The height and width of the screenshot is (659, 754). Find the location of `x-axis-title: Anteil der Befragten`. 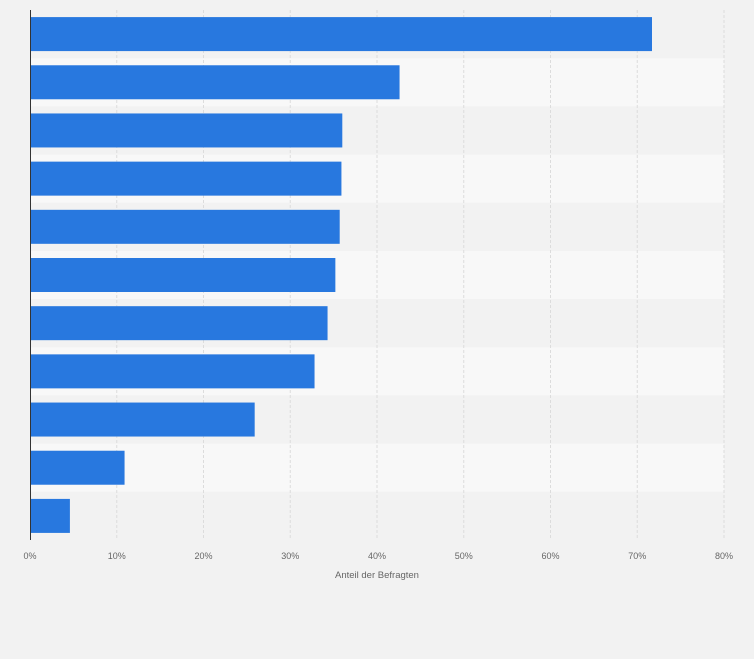

x-axis-title: Anteil der Befragten is located at coordinates (377, 575).